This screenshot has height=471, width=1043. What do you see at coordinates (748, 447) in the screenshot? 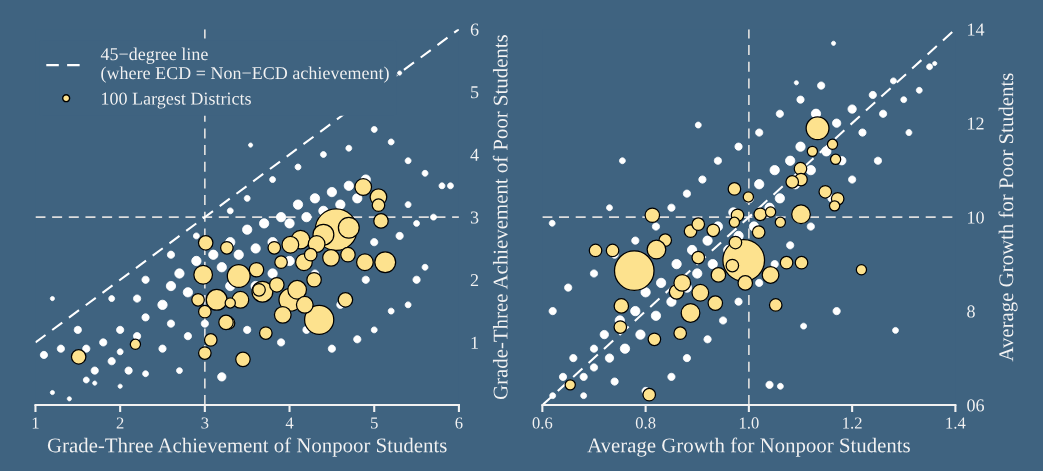
I see `x-axis-title: Average Growth for Nonpoor Students` at bounding box center [748, 447].